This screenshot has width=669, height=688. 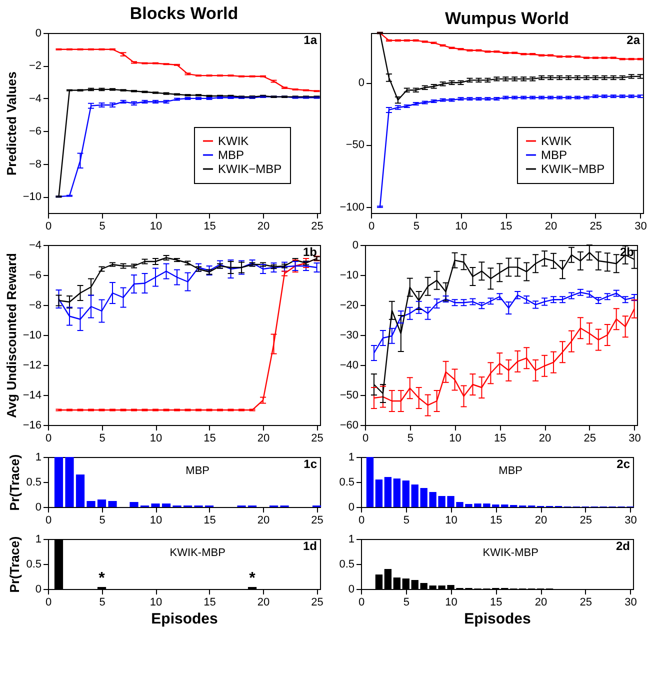 What do you see at coordinates (184, 13) in the screenshot?
I see `chart-title: Blocks World` at bounding box center [184, 13].